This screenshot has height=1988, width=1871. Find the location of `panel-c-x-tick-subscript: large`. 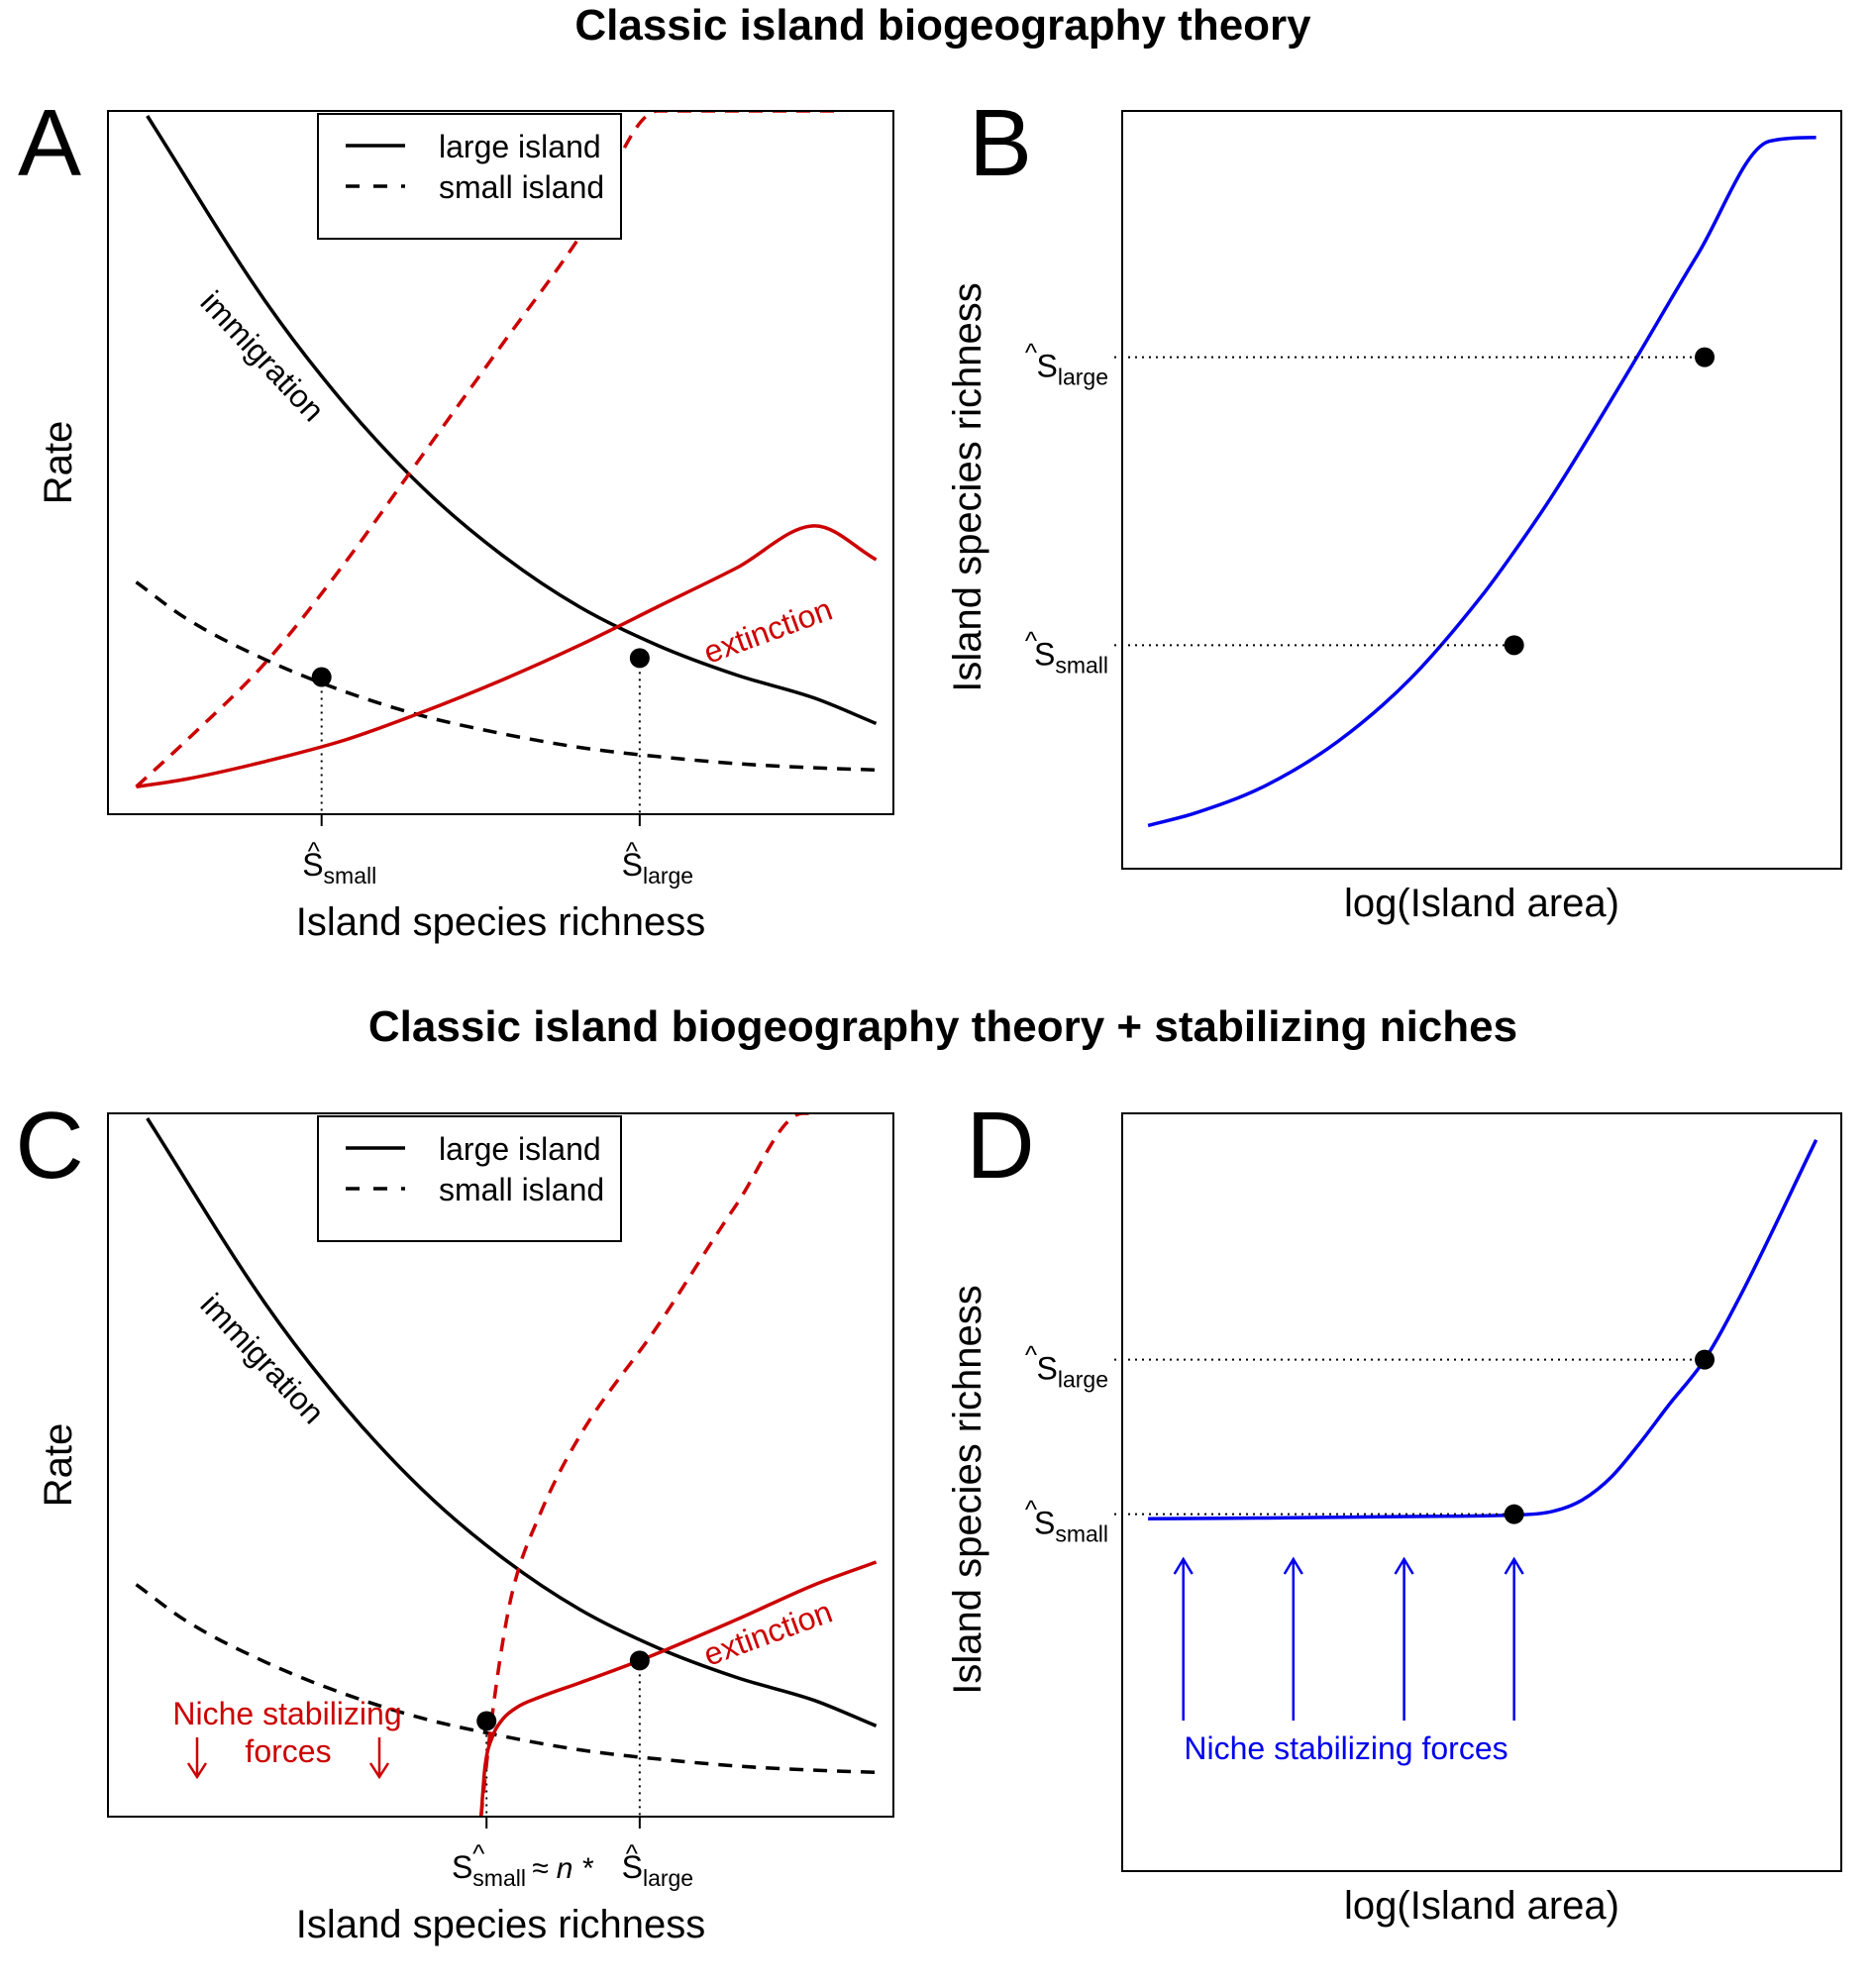

panel-c-x-tick-subscript: large is located at coordinates (668, 1878).